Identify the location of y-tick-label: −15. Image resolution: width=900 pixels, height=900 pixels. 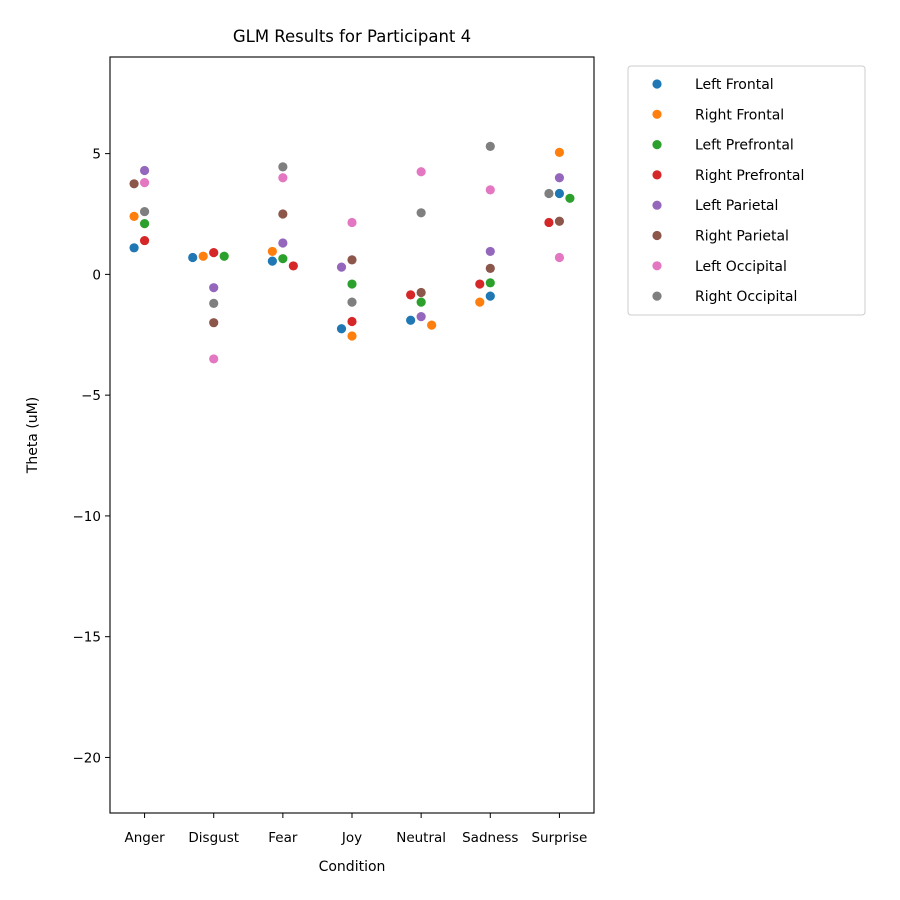
(87, 638).